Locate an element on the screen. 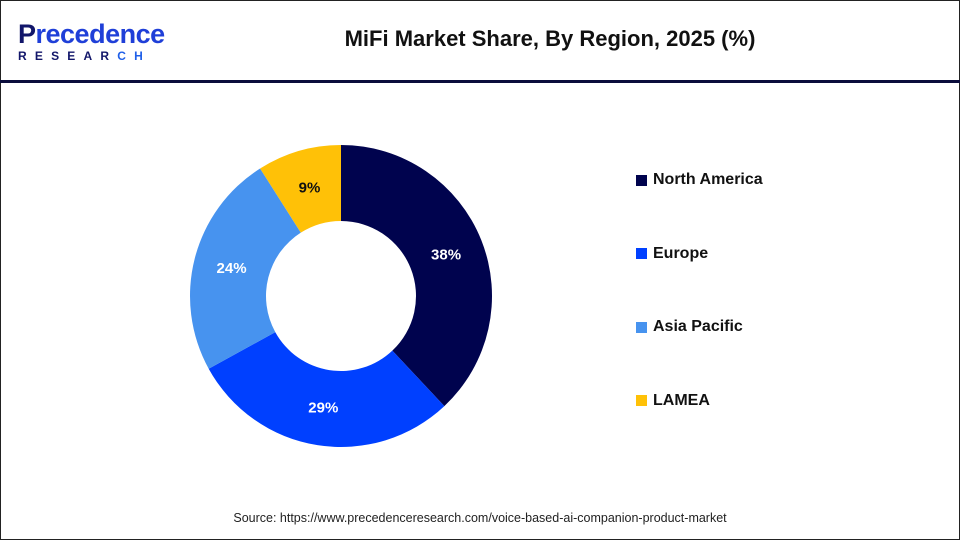 The image size is (960, 540). precedence-research-logo: Precedence RESEARCH is located at coordinates (91, 41).